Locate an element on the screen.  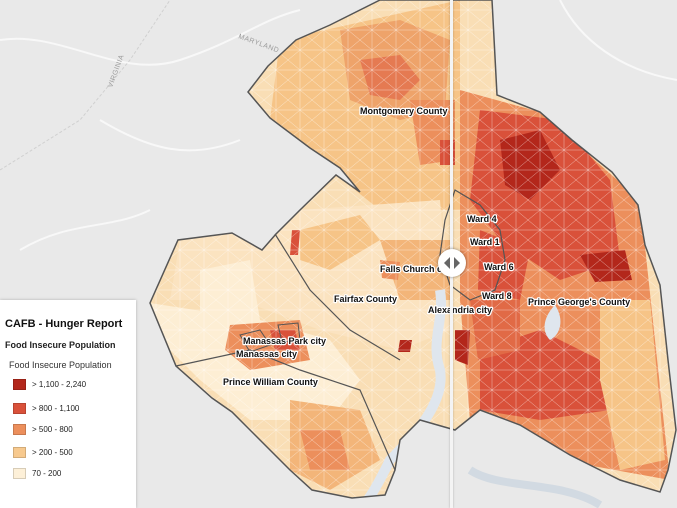
label-ward-6: Ward 6 is located at coordinates (499, 267).